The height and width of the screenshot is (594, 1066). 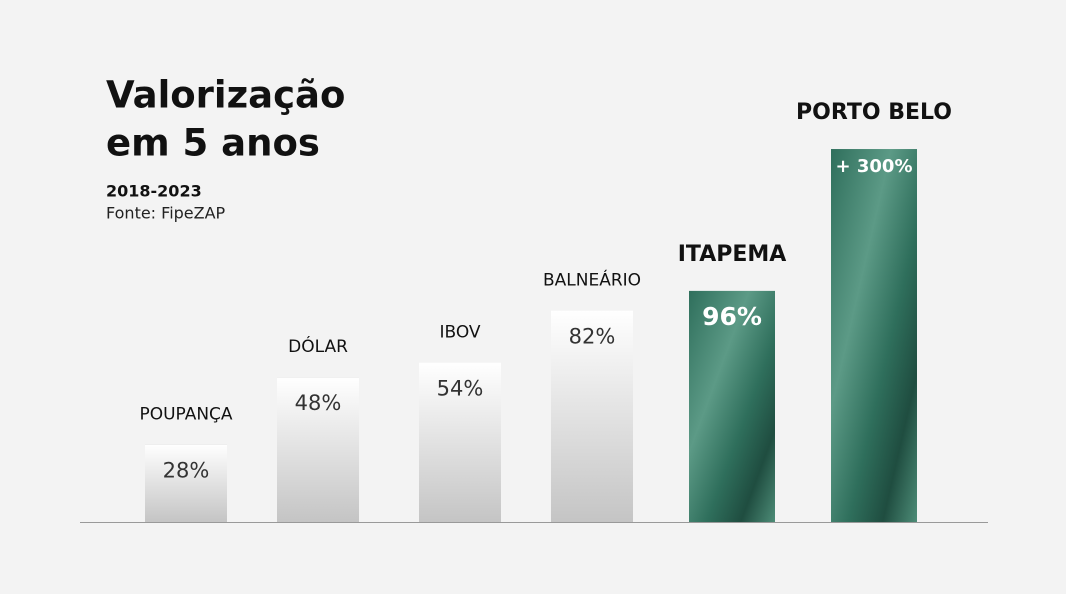 What do you see at coordinates (185, 414) in the screenshot?
I see `category-label: POUPANÇA` at bounding box center [185, 414].